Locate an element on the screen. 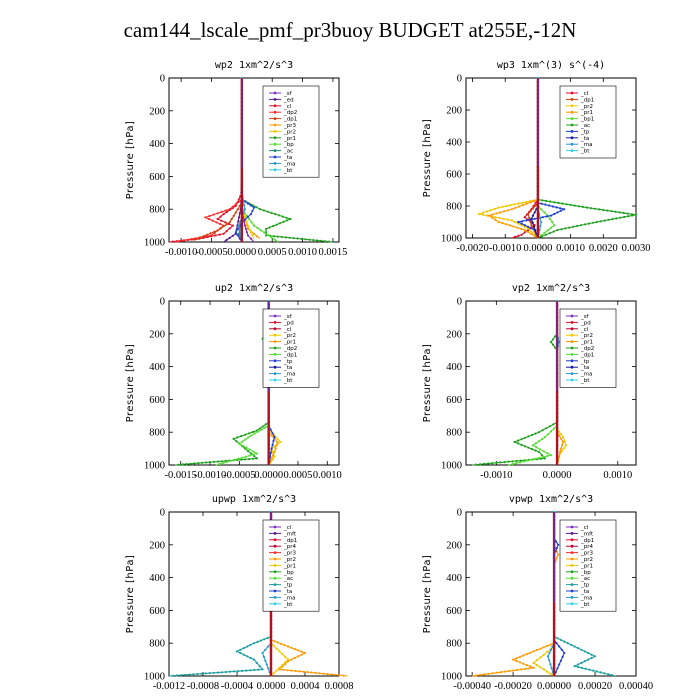 This screenshot has height=700, width=700. y-tick-label: 1000 is located at coordinates (451, 239).